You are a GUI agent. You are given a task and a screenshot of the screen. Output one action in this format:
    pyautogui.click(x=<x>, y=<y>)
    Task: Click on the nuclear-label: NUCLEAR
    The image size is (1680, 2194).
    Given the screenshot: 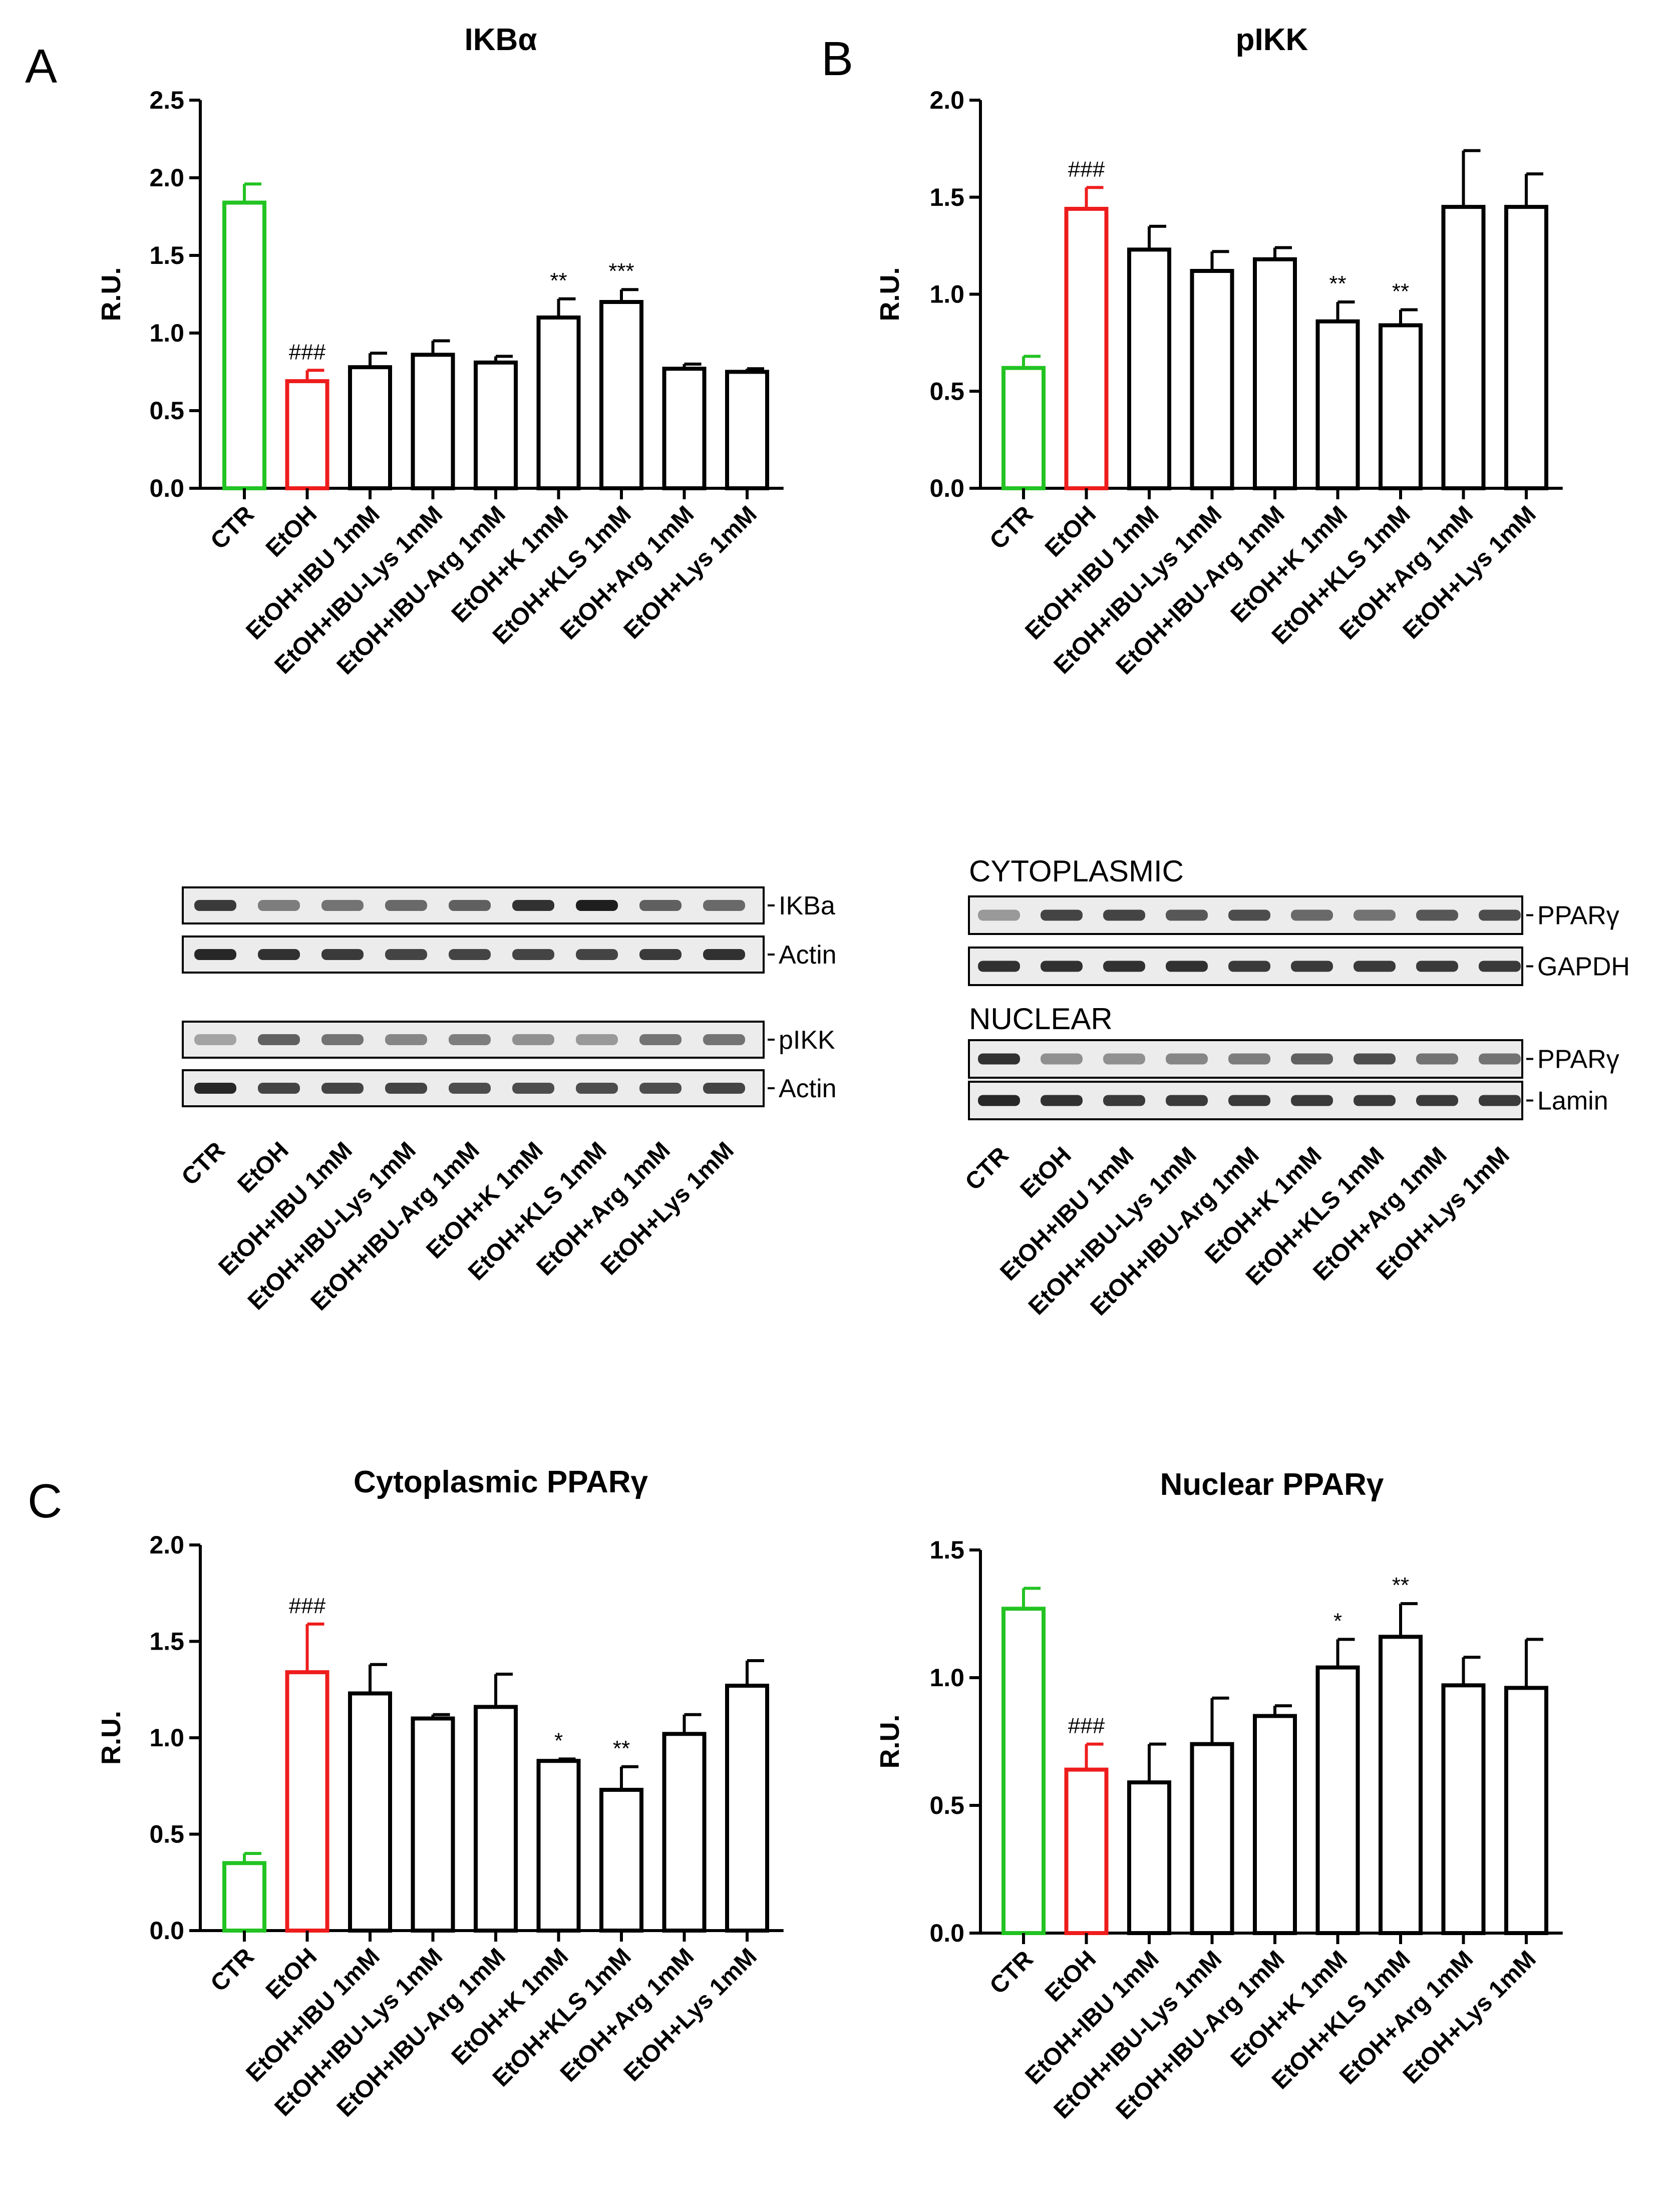 What is the action you would take?
    pyautogui.click(x=1041, y=1019)
    